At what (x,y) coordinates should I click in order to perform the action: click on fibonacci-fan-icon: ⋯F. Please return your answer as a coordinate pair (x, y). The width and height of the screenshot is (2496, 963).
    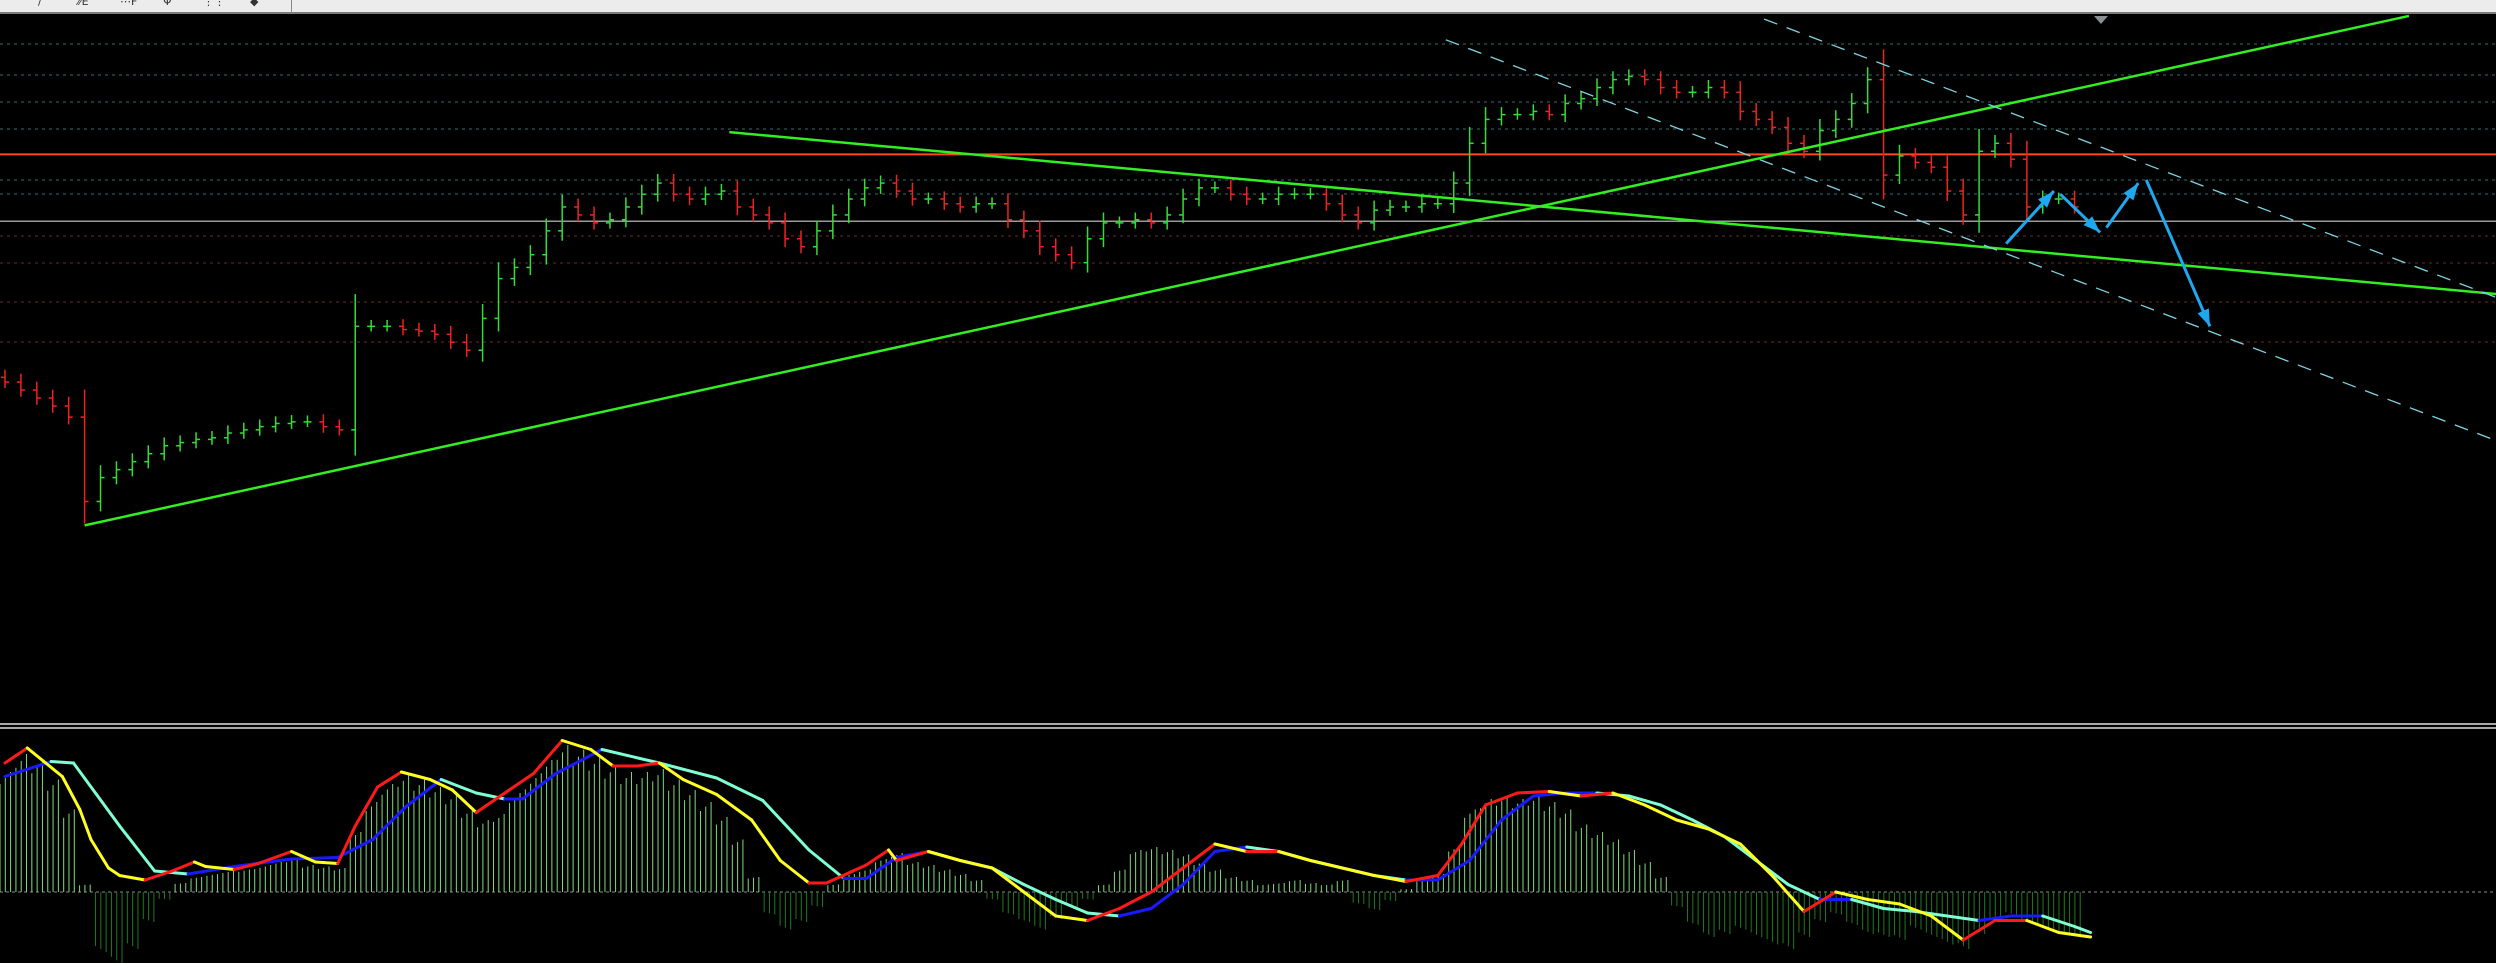
    Looking at the image, I should click on (129, 4).